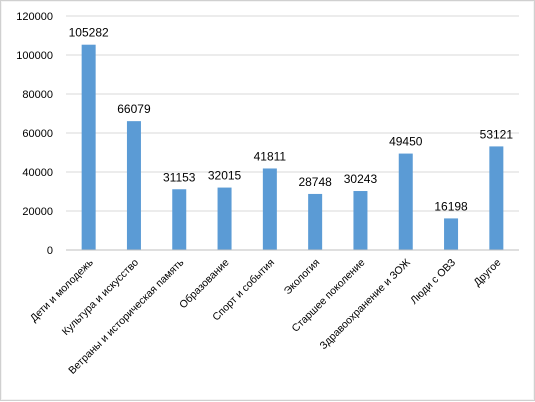 The image size is (535, 402). What do you see at coordinates (433, 282) in the screenshot?
I see `category-label-9: Люди с ОВЗ` at bounding box center [433, 282].